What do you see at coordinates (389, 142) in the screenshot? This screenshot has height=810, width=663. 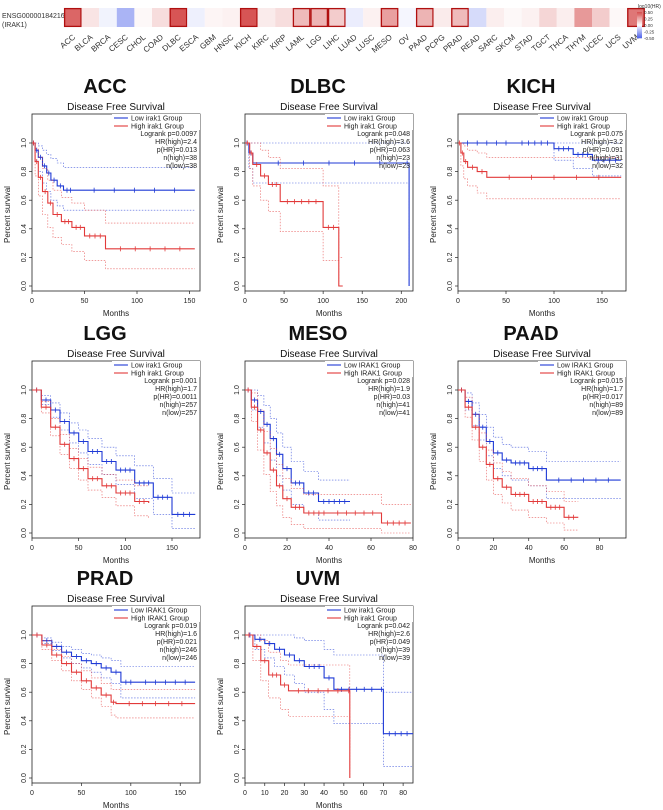 I see `stat-line: HR(high)=3.6` at bounding box center [389, 142].